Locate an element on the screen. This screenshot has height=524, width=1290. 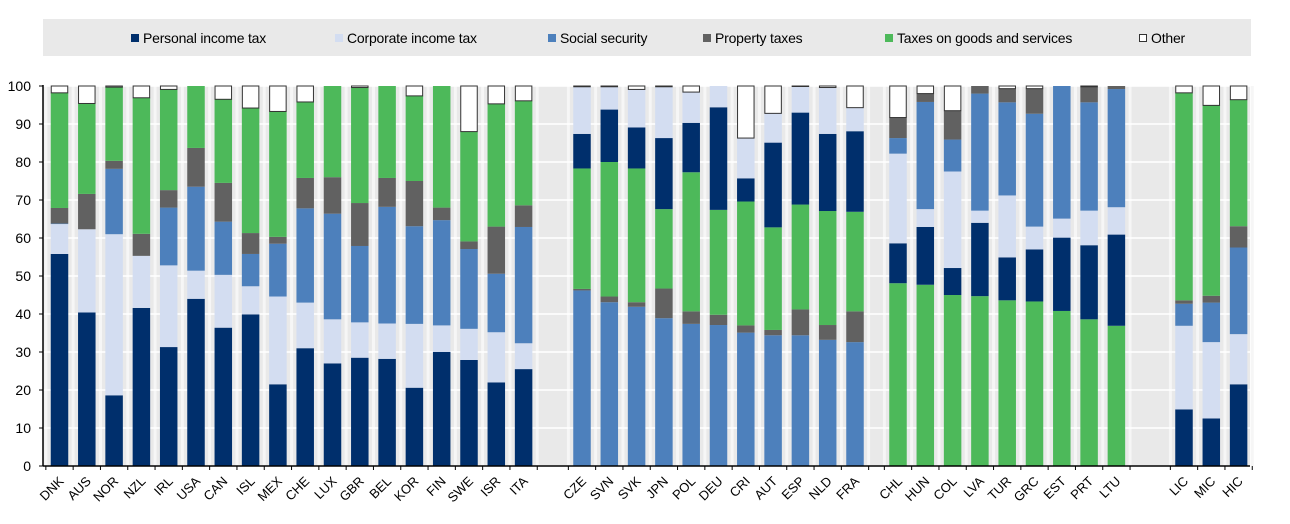
x-tick-label: NLD is located at coordinates (820, 488).